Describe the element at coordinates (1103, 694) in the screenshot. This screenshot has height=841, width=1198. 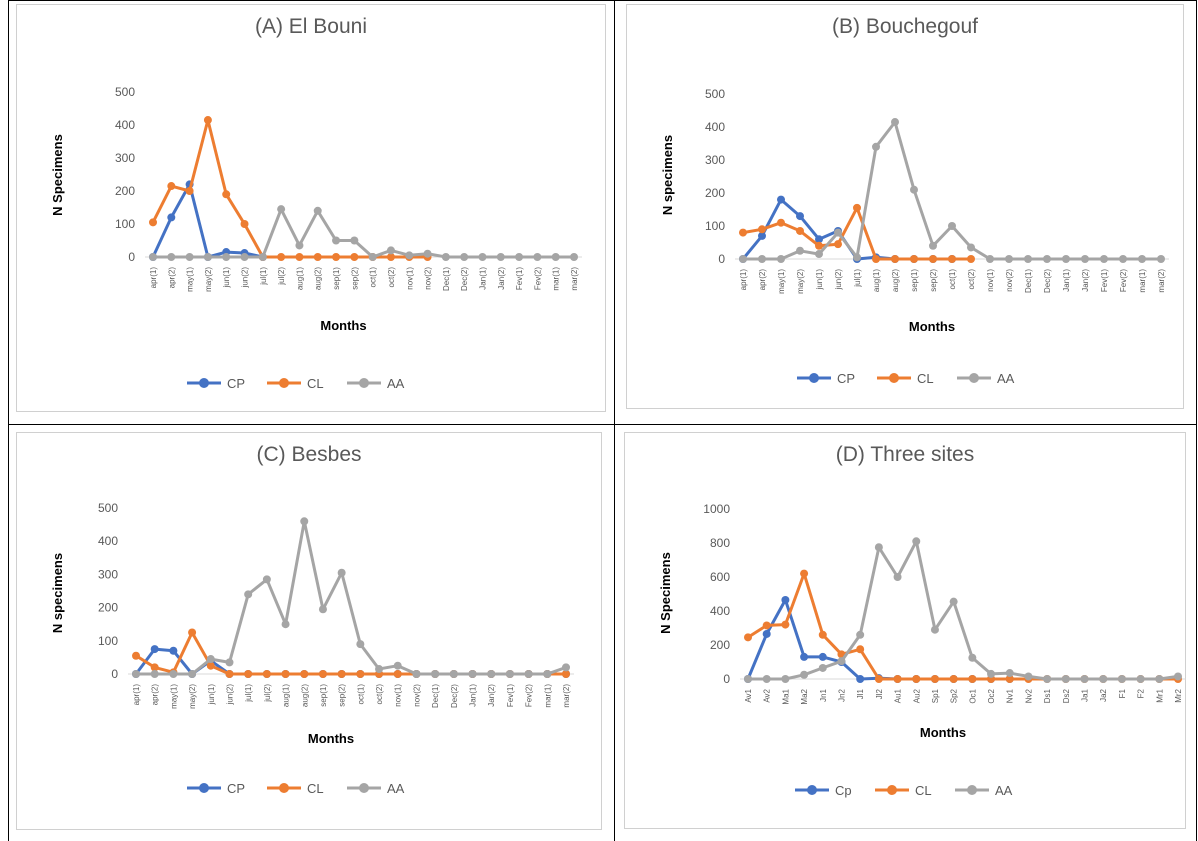
I see `x-tick-label: Ja2` at that location.